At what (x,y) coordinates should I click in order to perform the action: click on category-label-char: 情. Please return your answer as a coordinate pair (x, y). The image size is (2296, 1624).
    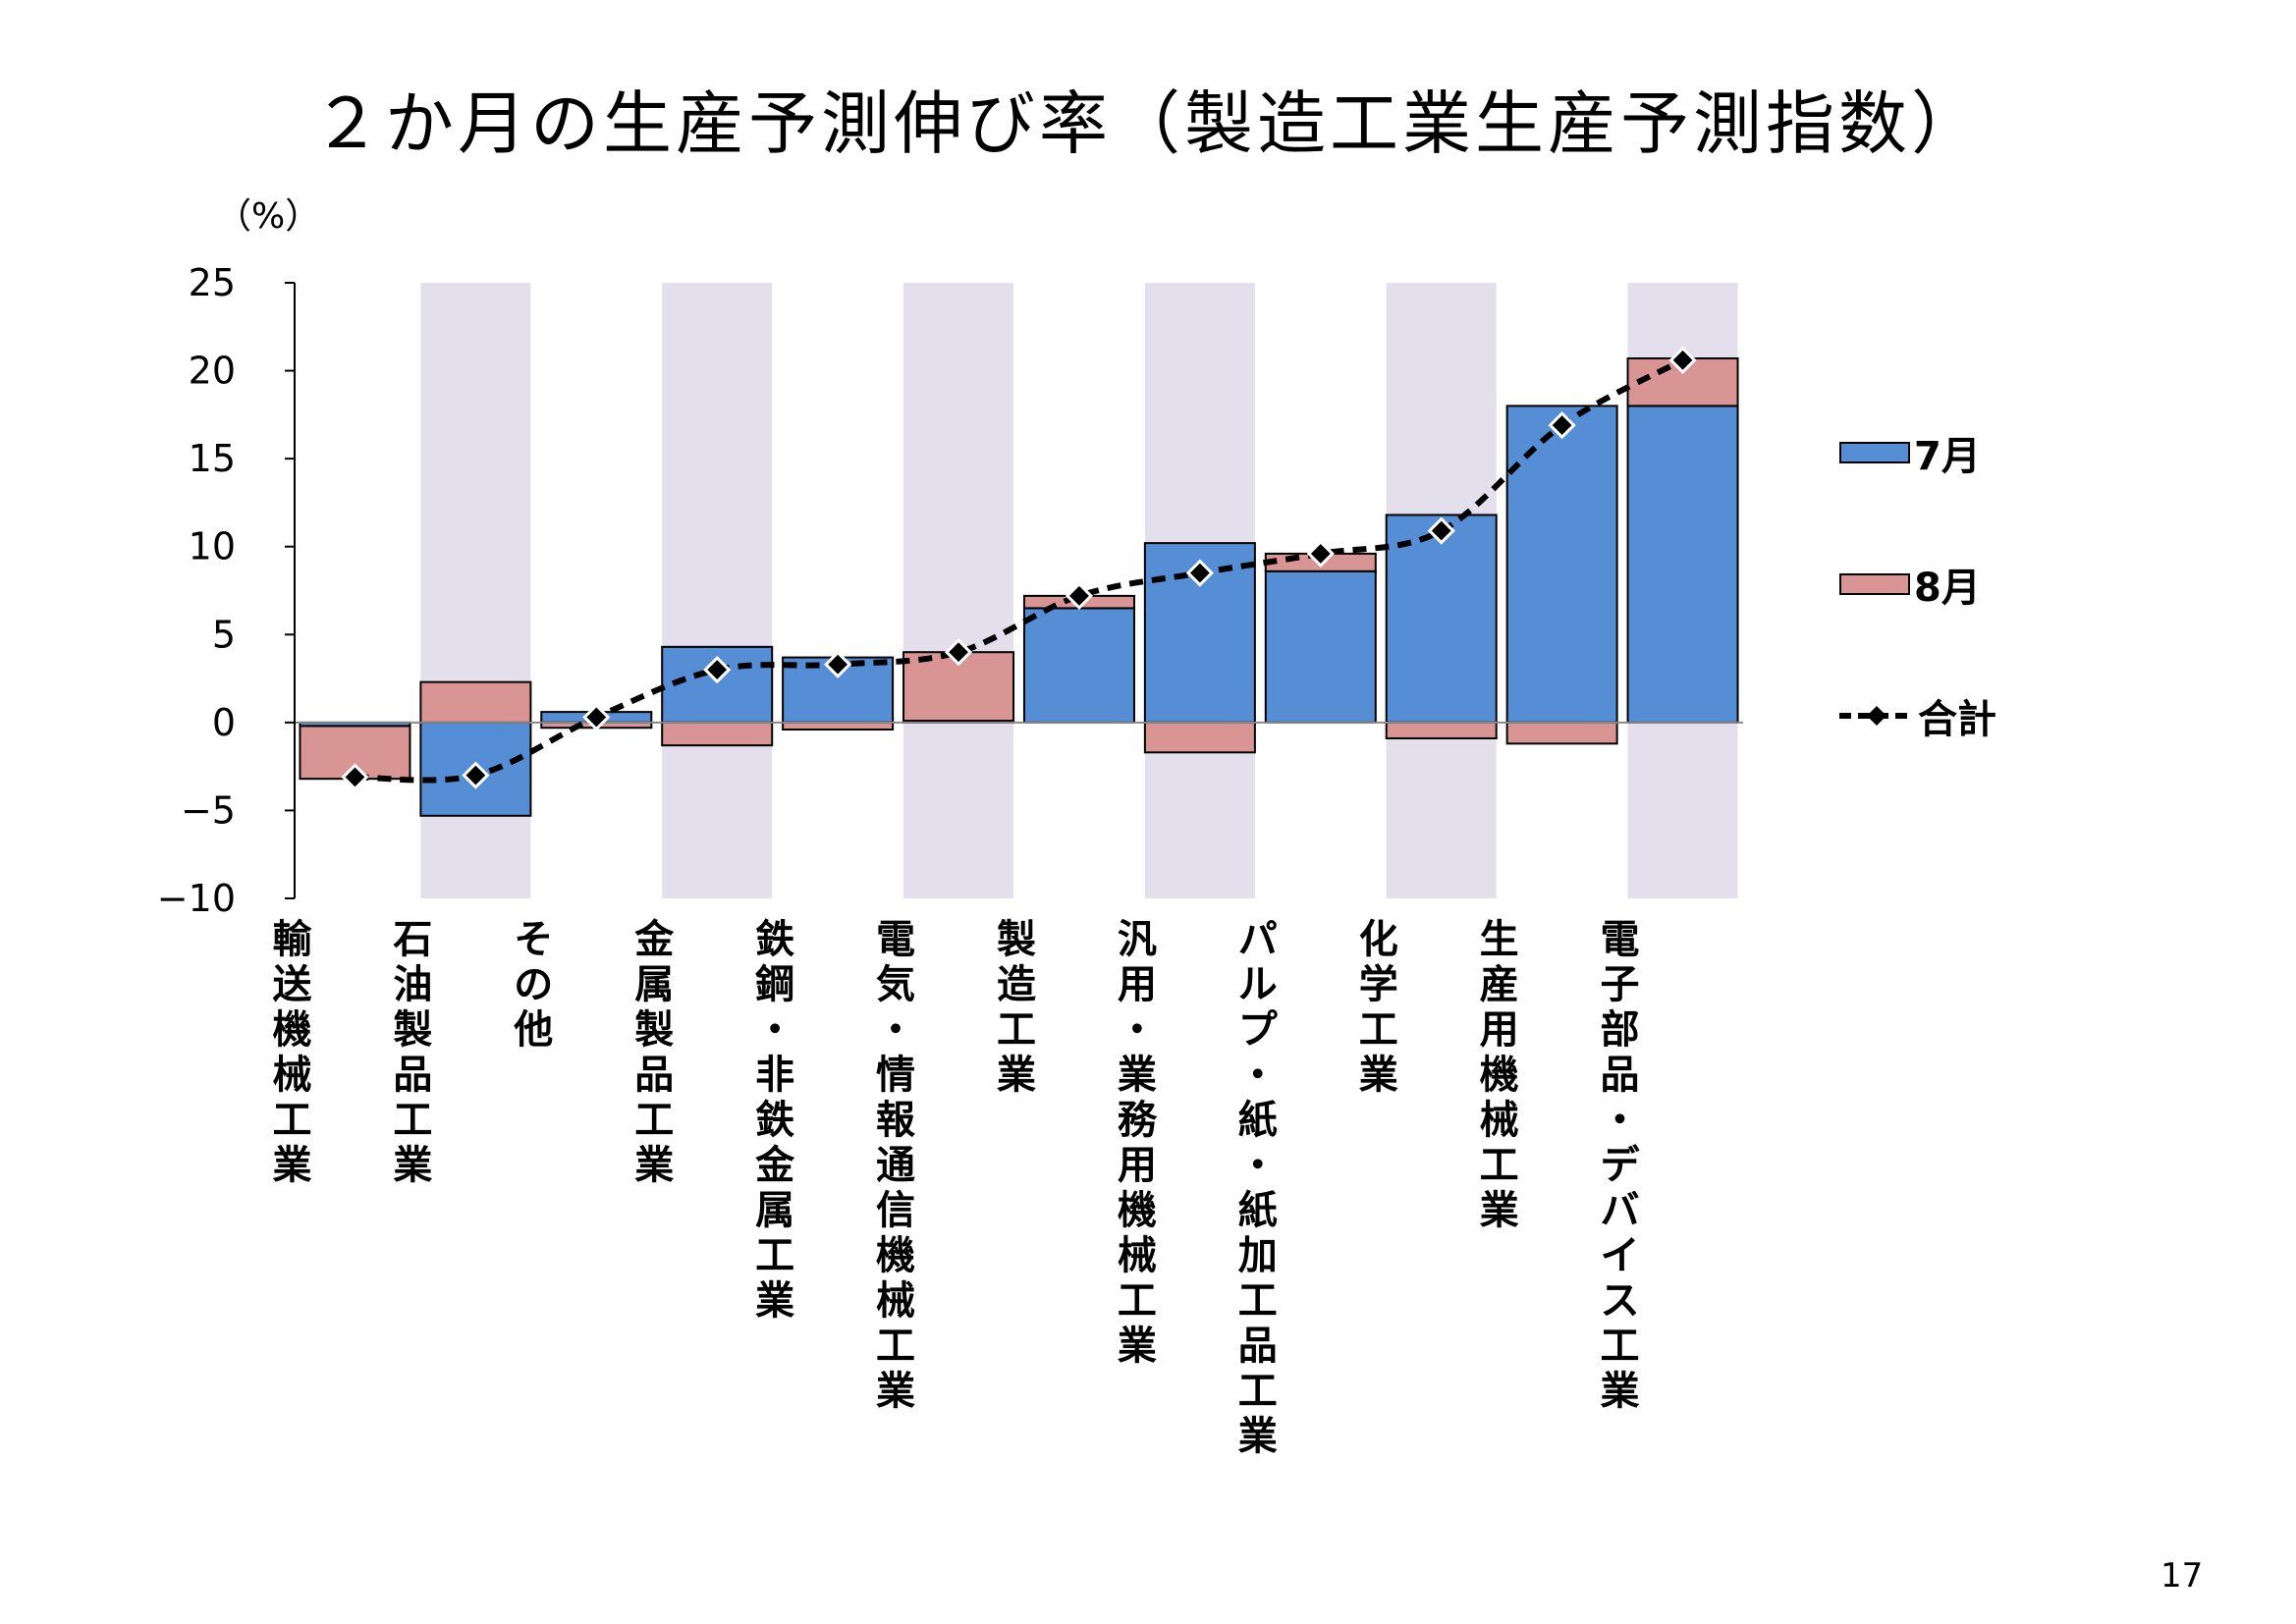
    Looking at the image, I should click on (895, 1075).